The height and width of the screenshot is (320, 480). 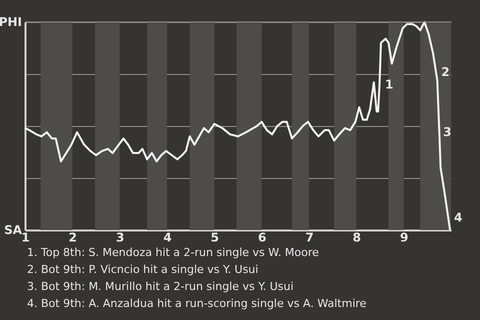 What do you see at coordinates (25, 237) in the screenshot?
I see `x-tick-label: 1` at bounding box center [25, 237].